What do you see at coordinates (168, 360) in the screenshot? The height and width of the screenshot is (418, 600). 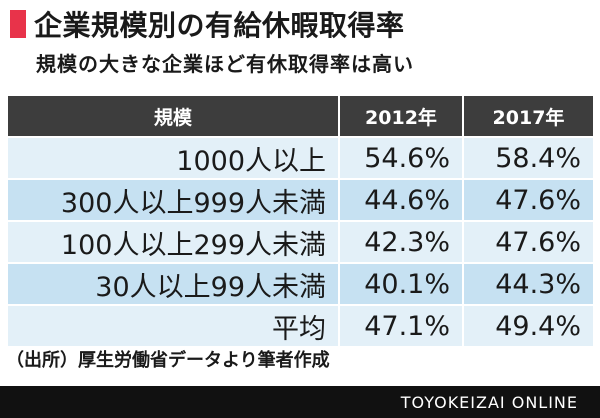 I see `source-note: （出所）厚生労働省データより筆者作成` at bounding box center [168, 360].